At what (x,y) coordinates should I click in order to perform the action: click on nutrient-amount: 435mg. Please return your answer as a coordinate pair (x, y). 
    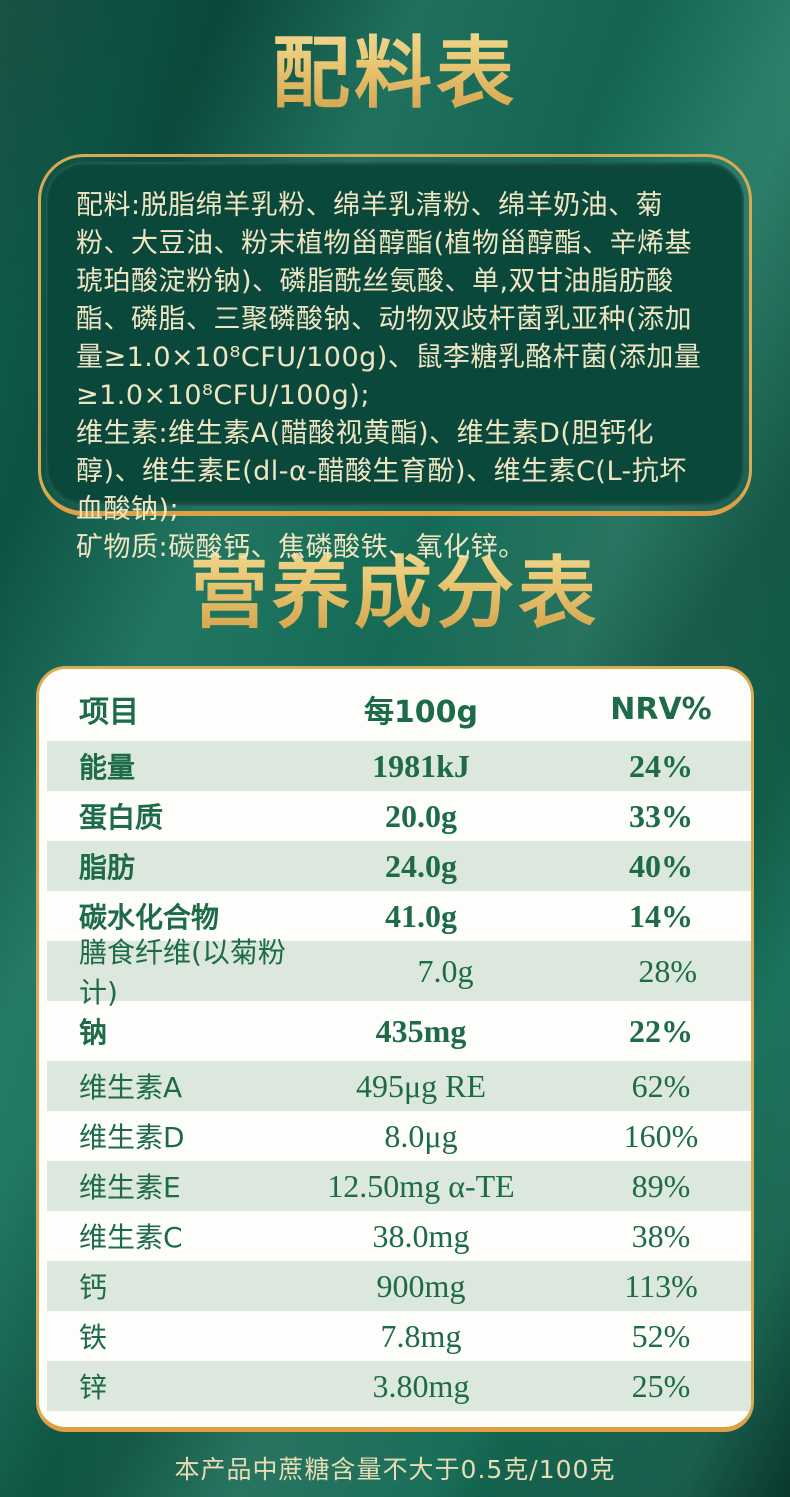
    Looking at the image, I should click on (421, 1030).